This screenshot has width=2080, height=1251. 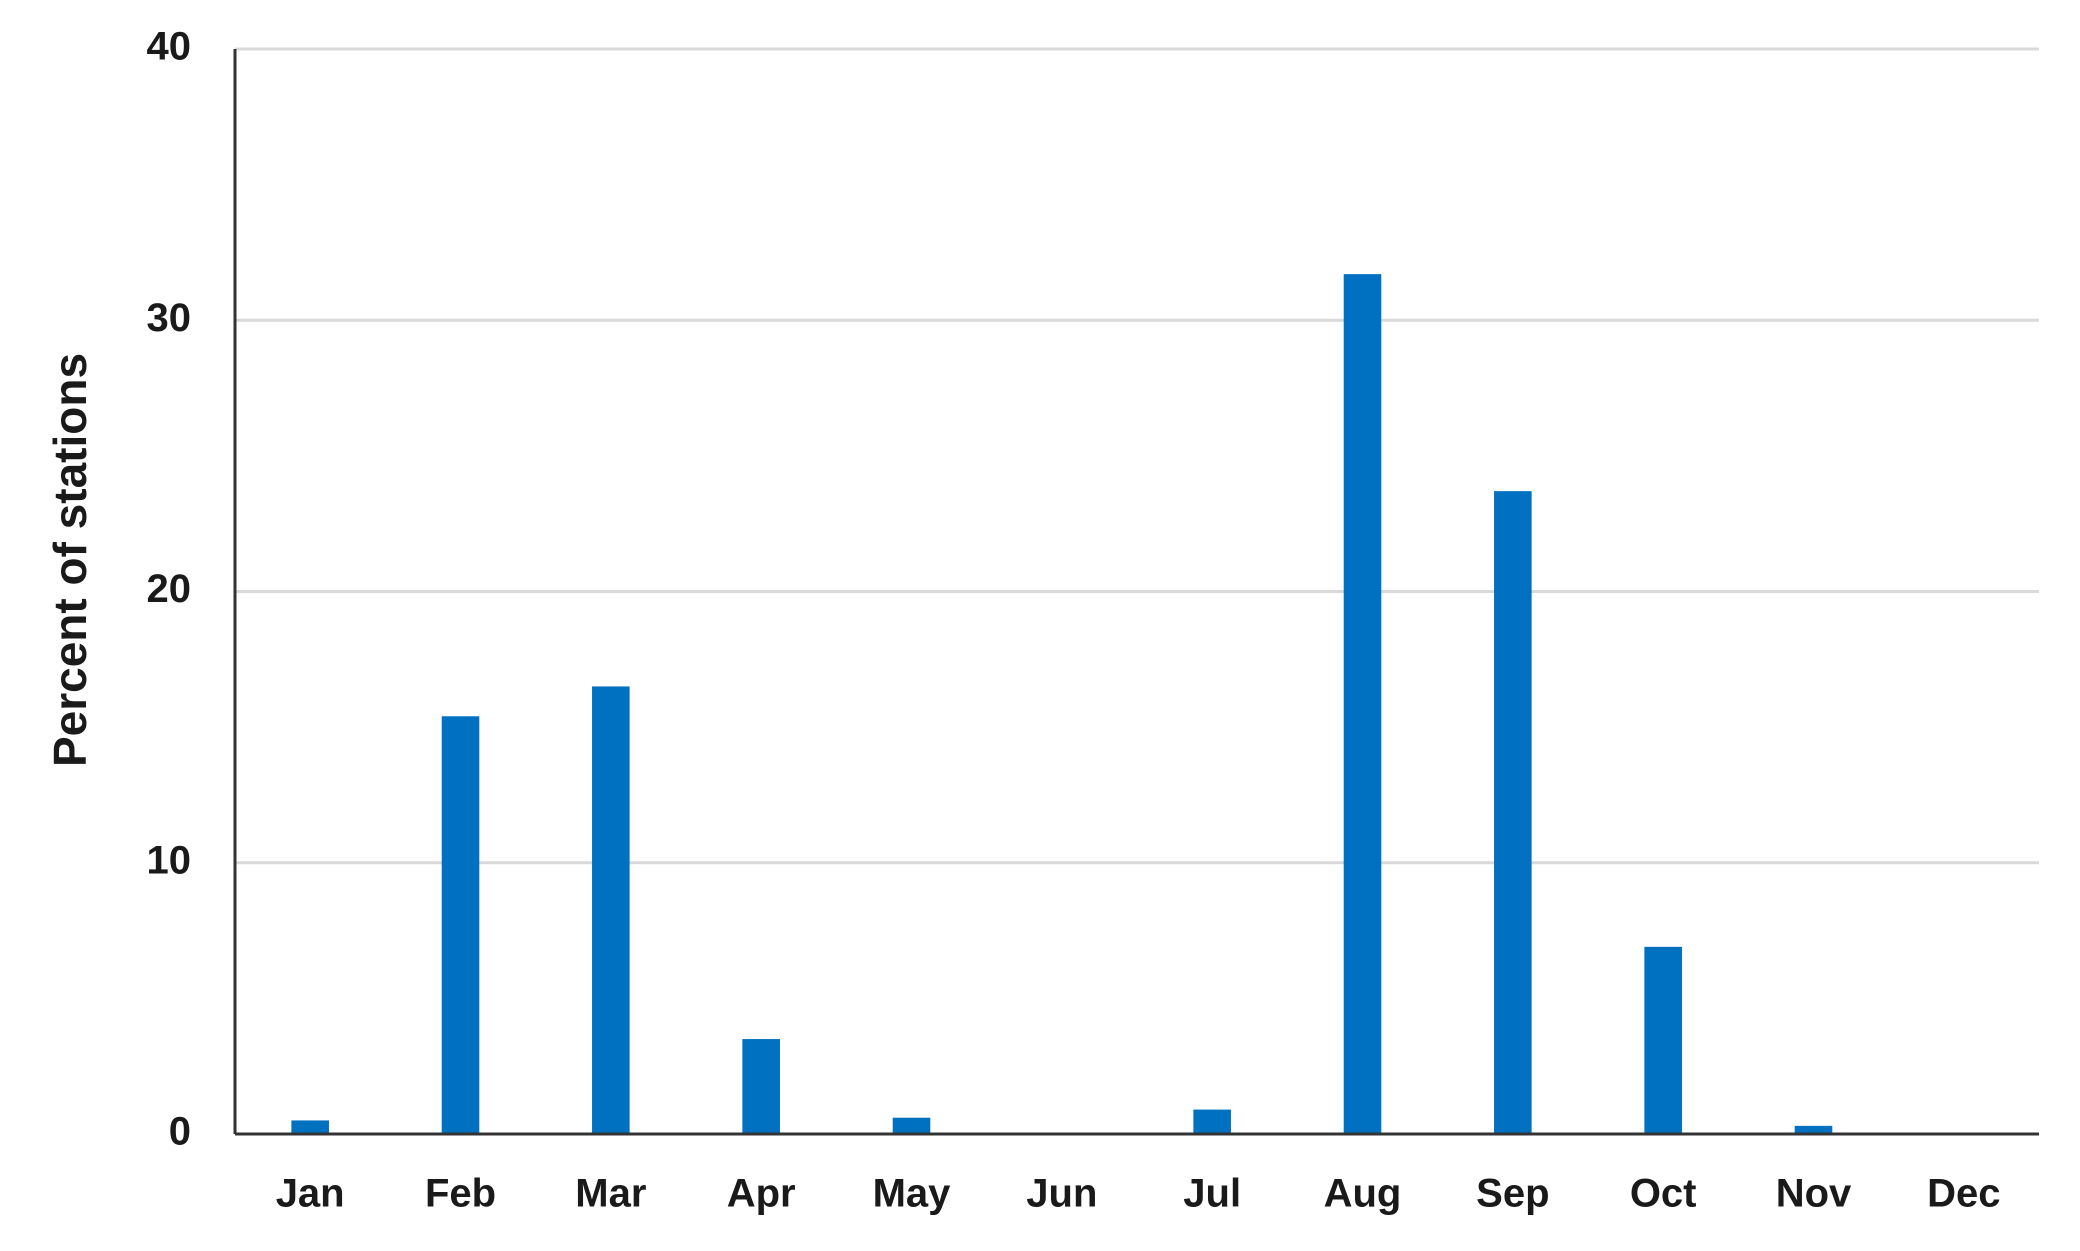 I want to click on x-tick-label: Mar, so click(x=610, y=1194).